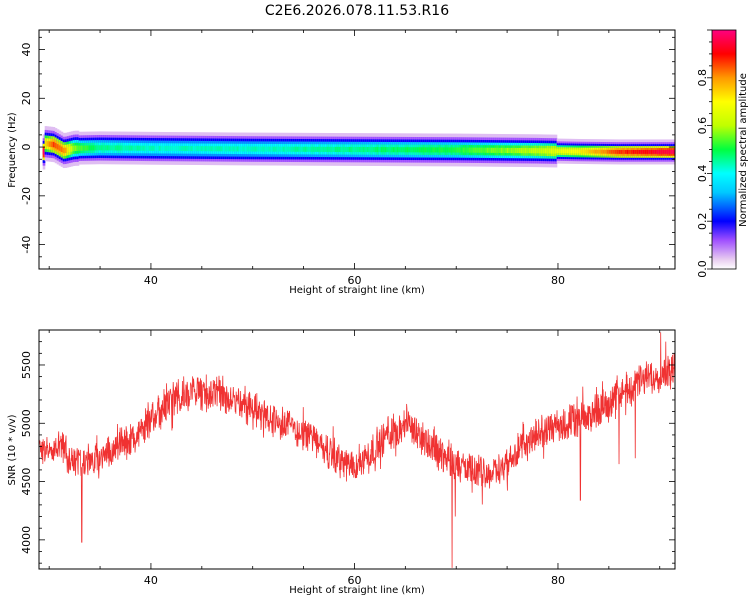  I want to click on top-xtick-label: 40, so click(151, 280).